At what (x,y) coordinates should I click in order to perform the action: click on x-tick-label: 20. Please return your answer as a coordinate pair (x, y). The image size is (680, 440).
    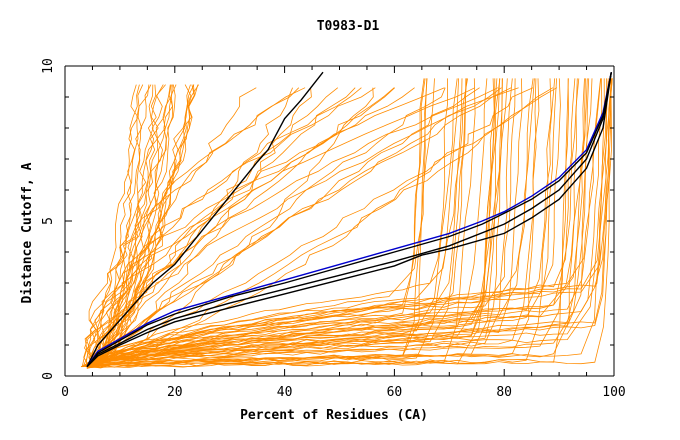
    Looking at the image, I should click on (175, 392).